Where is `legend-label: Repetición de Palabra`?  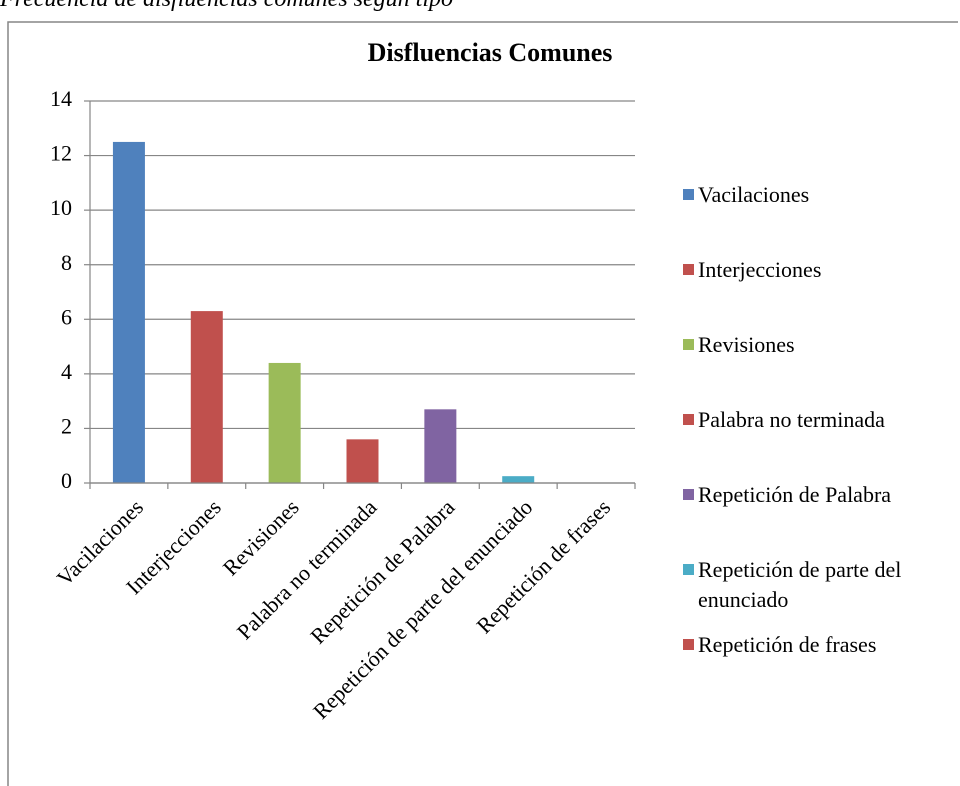 legend-label: Repetición de Palabra is located at coordinates (795, 494).